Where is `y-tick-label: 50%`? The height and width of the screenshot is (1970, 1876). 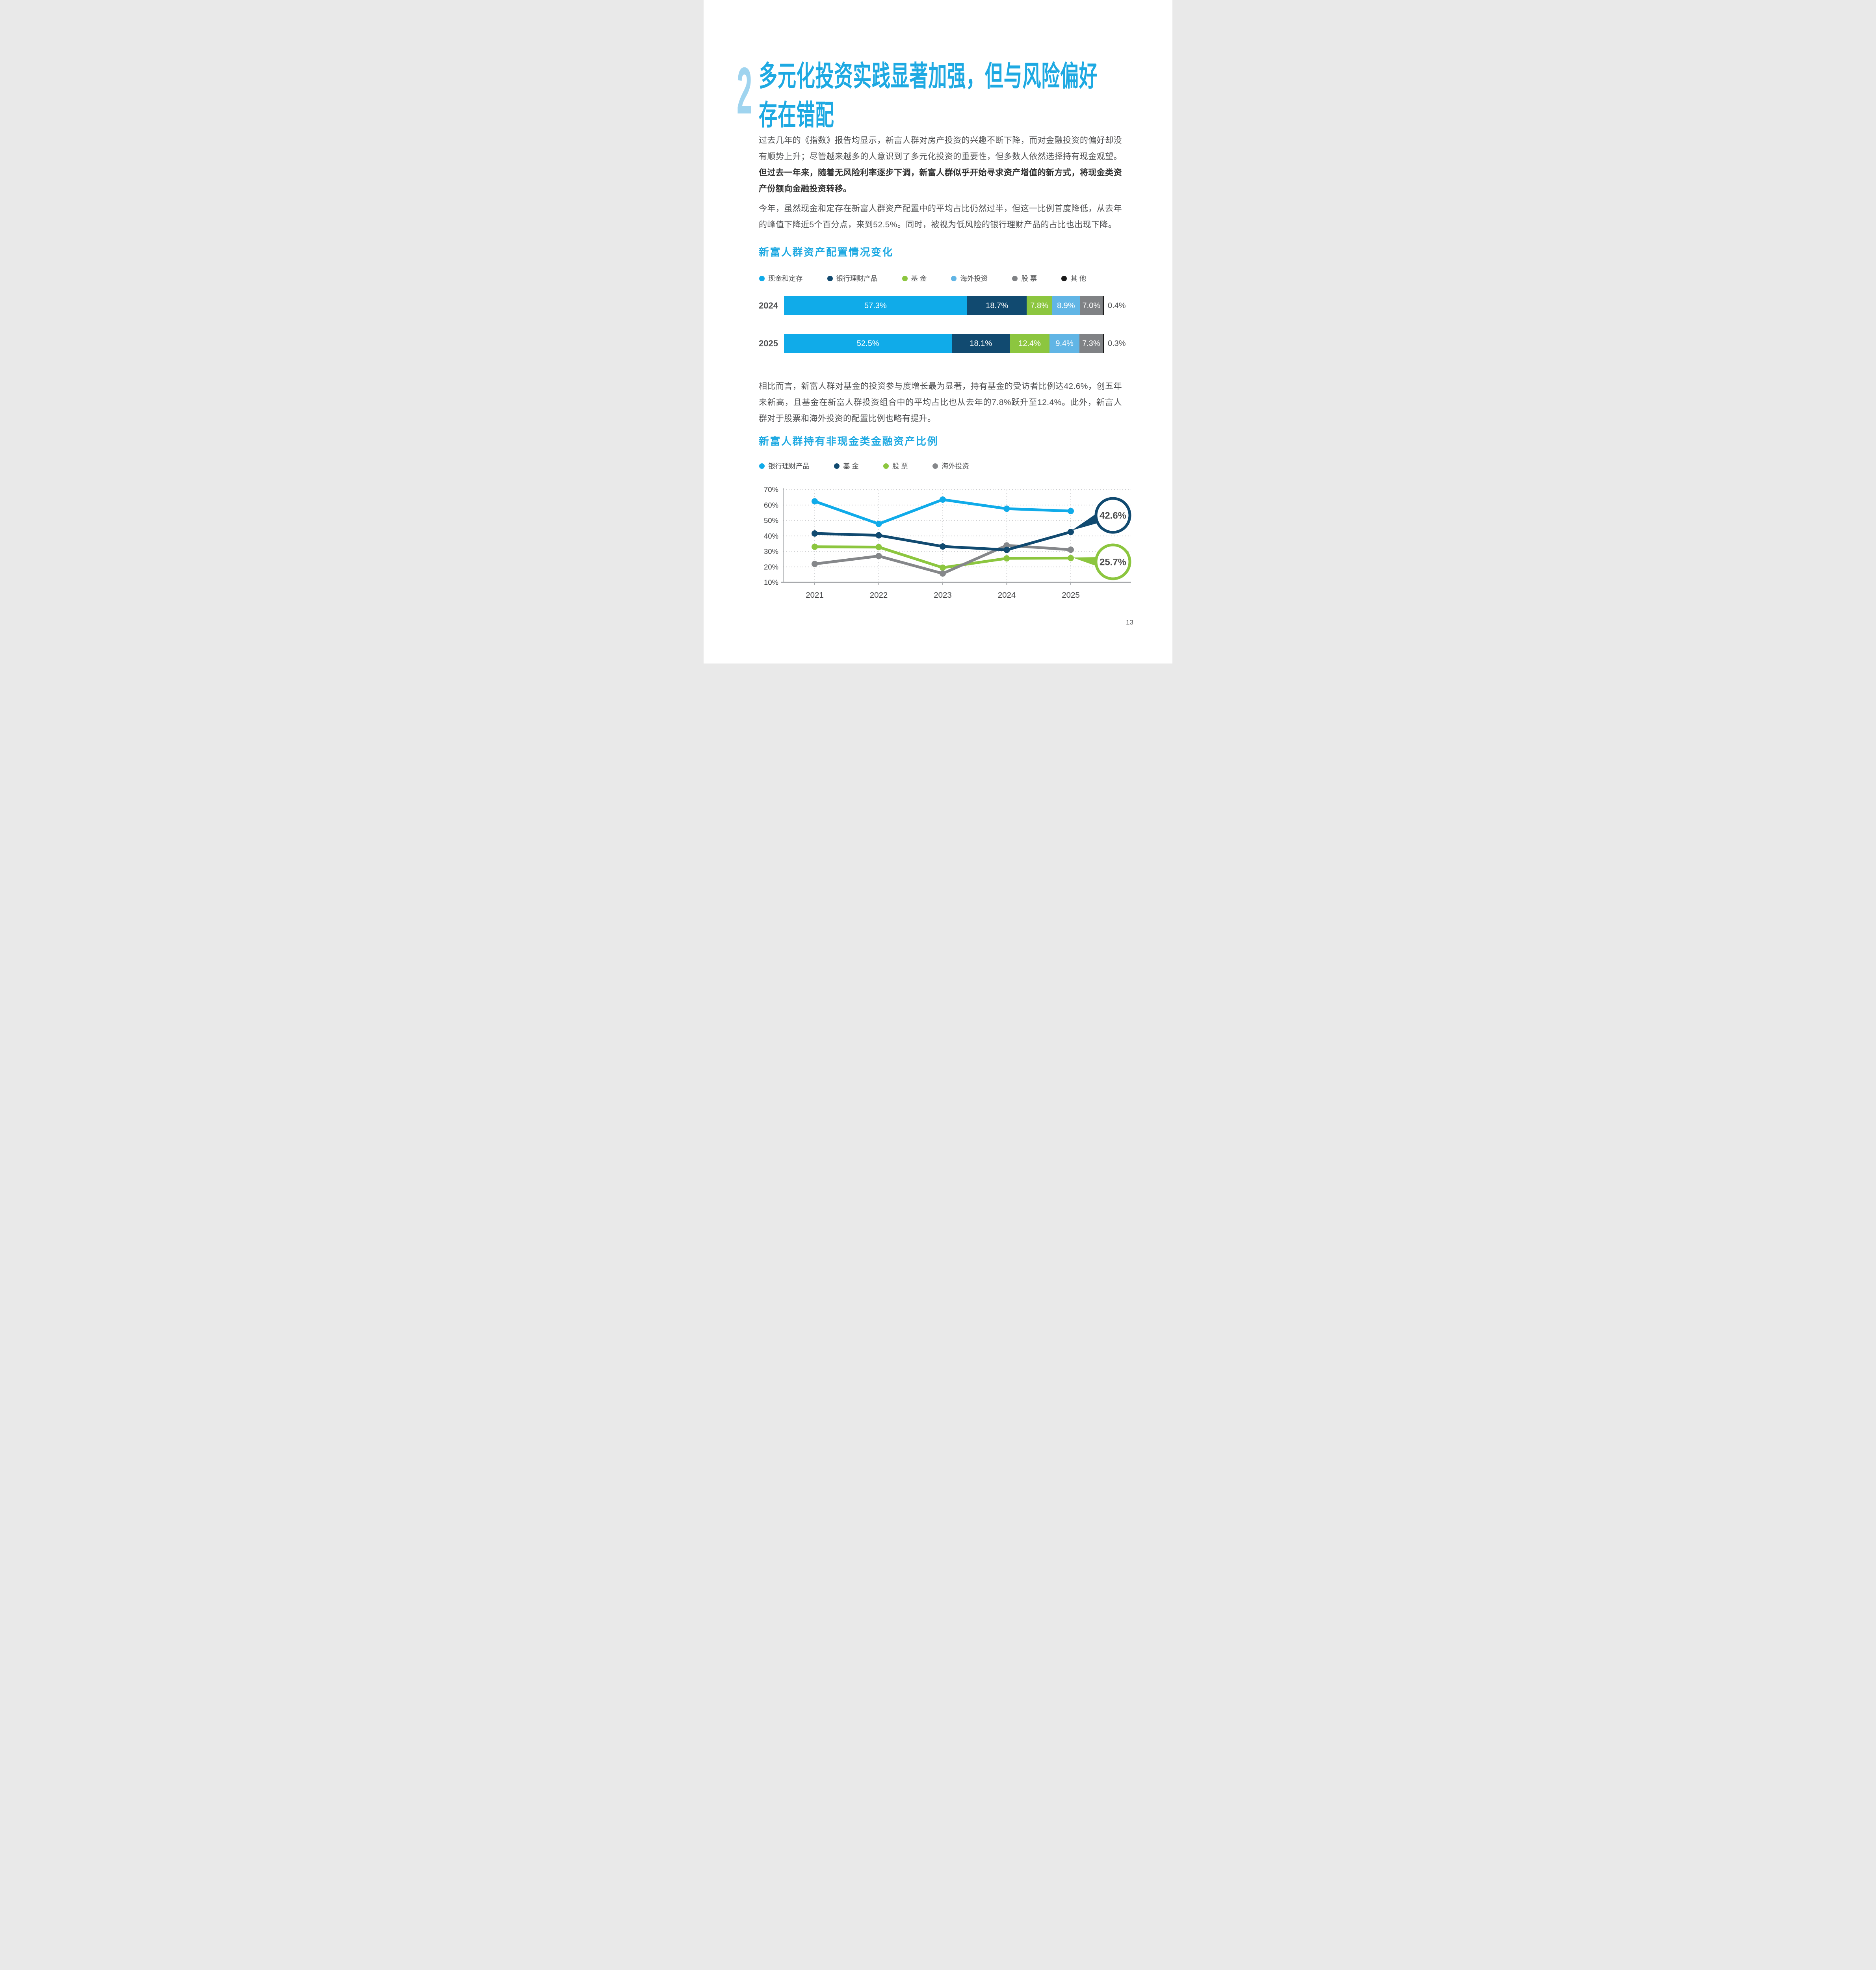
y-tick-label: 50% is located at coordinates (771, 521).